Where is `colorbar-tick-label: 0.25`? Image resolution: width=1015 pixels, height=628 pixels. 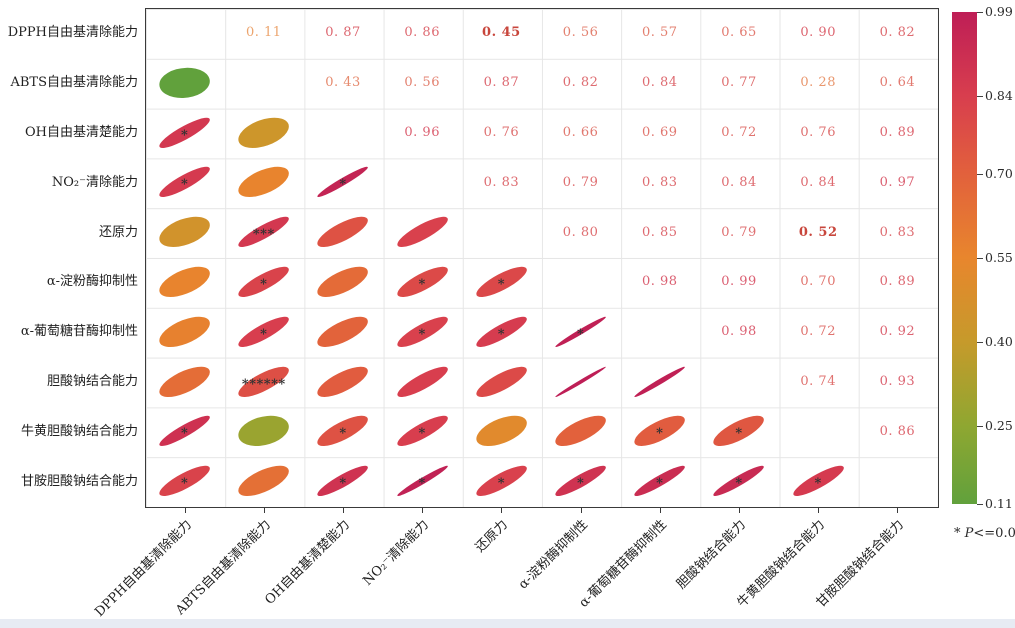 colorbar-tick-label: 0.25 is located at coordinates (999, 425).